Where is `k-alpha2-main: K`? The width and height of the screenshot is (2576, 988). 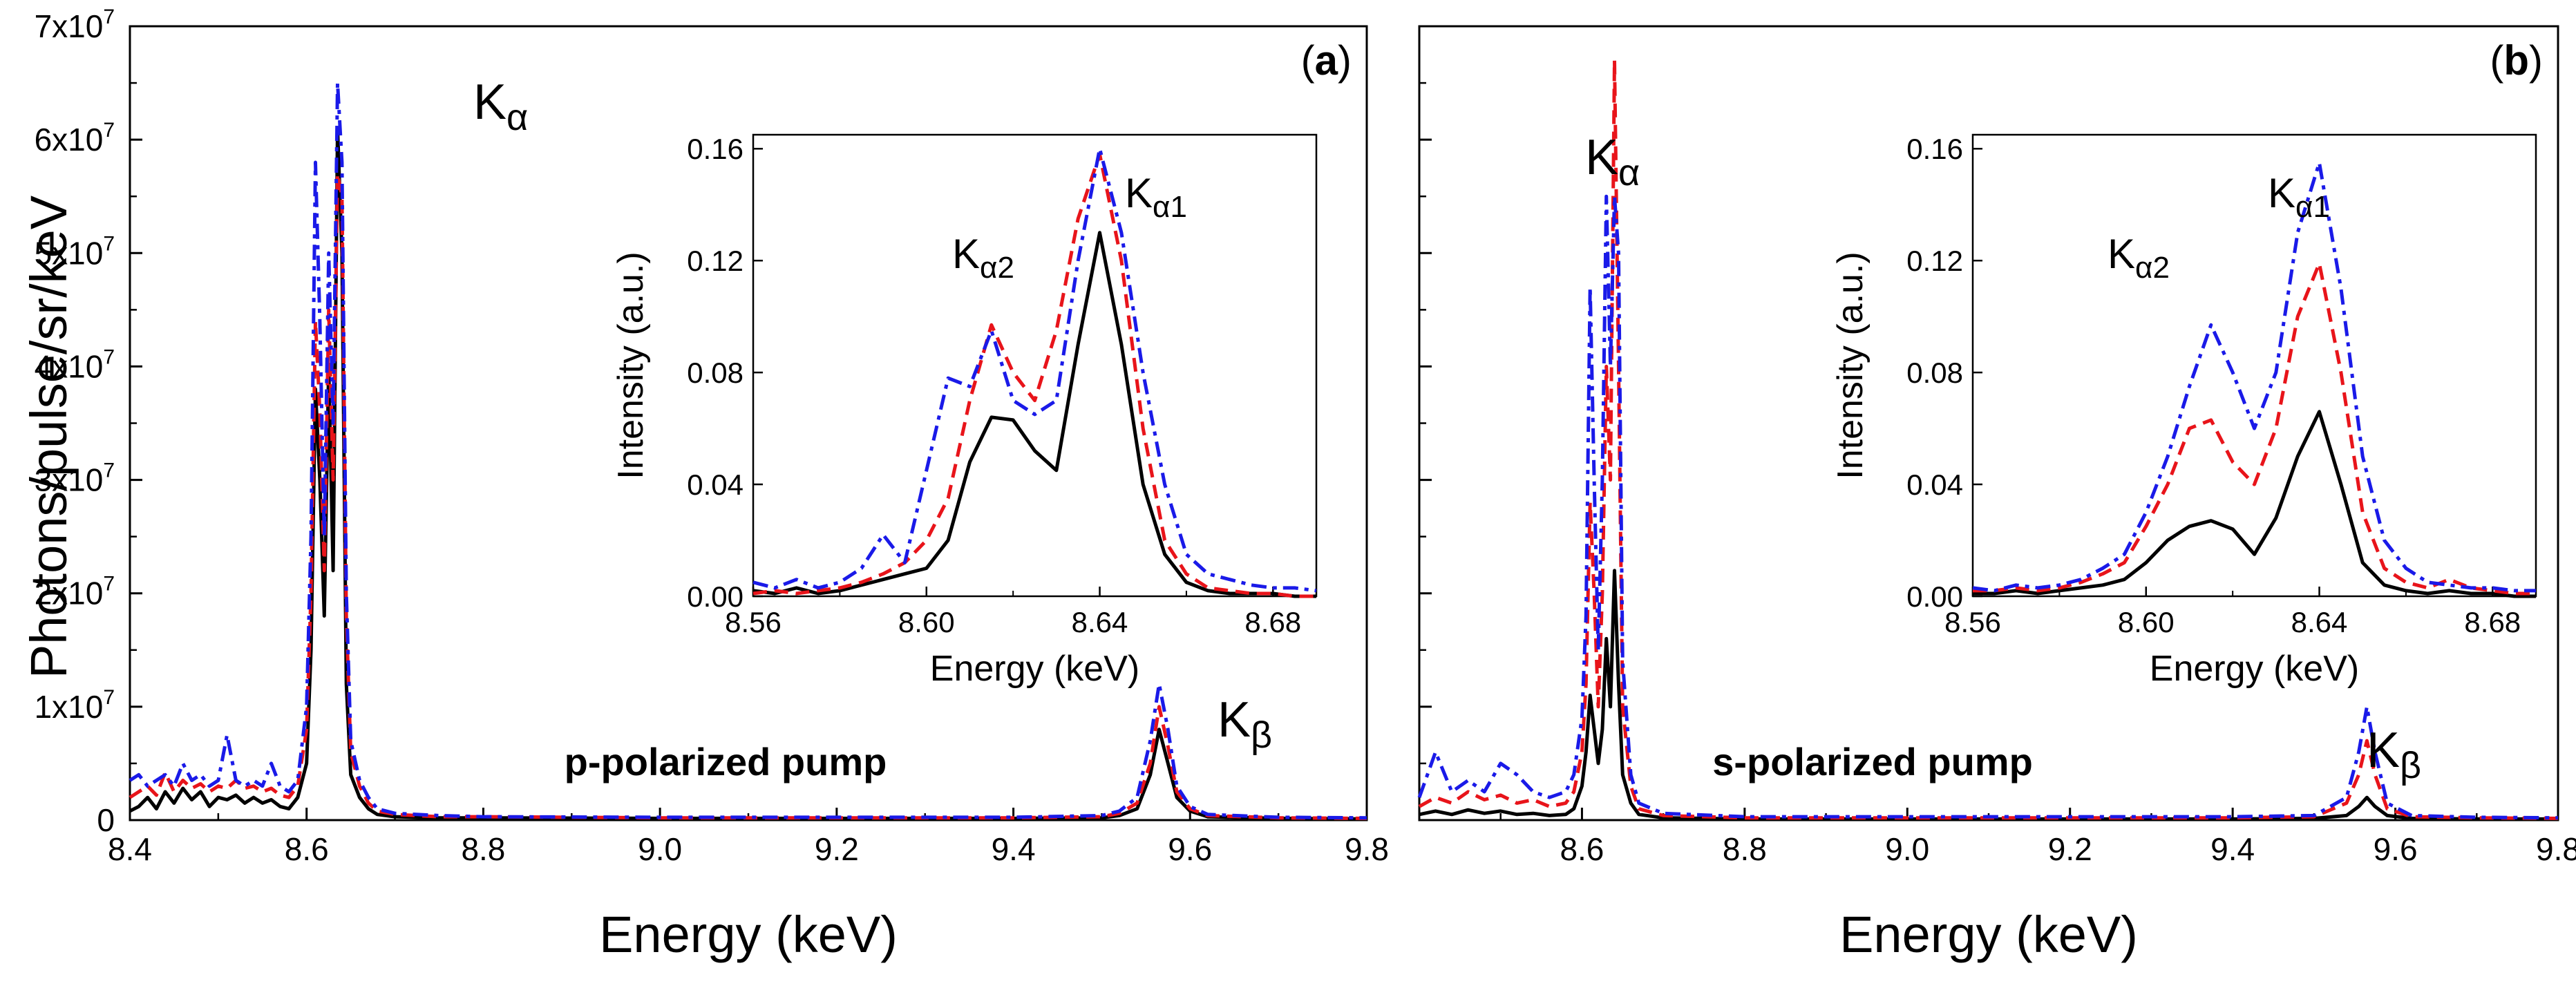
k-alpha2-main: K is located at coordinates (2121, 254).